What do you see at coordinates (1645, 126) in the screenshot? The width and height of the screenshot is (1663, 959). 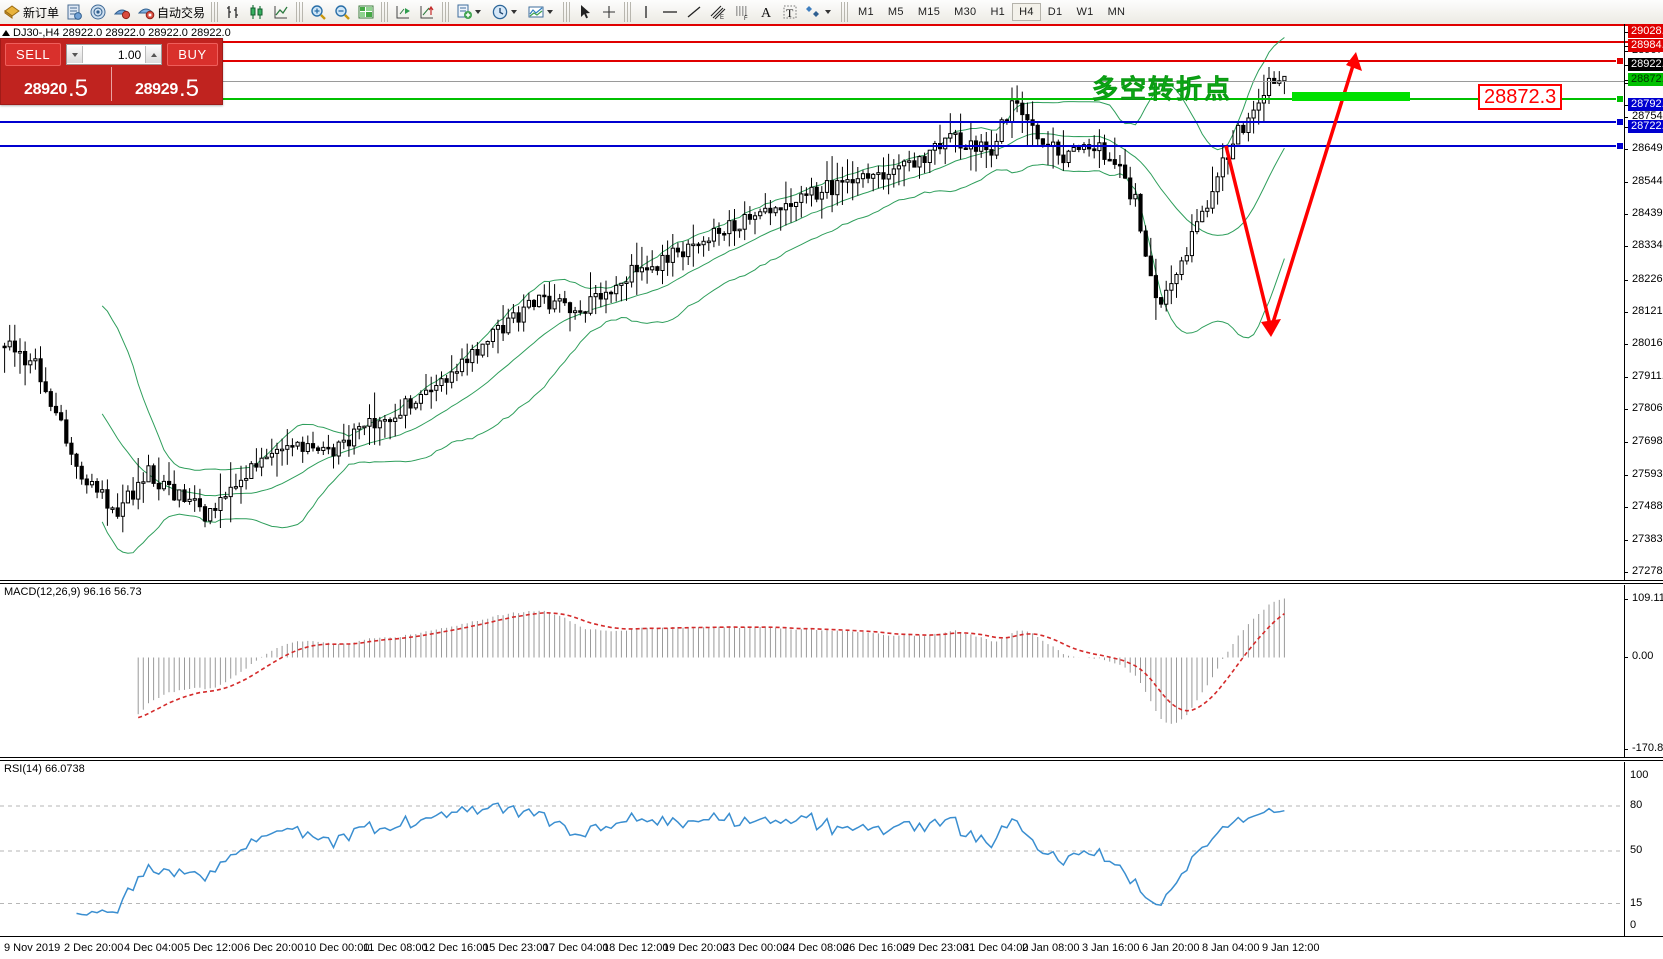 I see `price-tag-bid: 28722.2` at bounding box center [1645, 126].